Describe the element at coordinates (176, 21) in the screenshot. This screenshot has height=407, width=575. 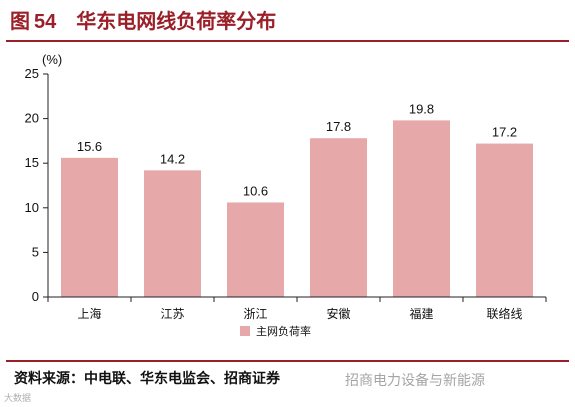
I see `figure-title-text: 华东电网线负荷率分布` at that location.